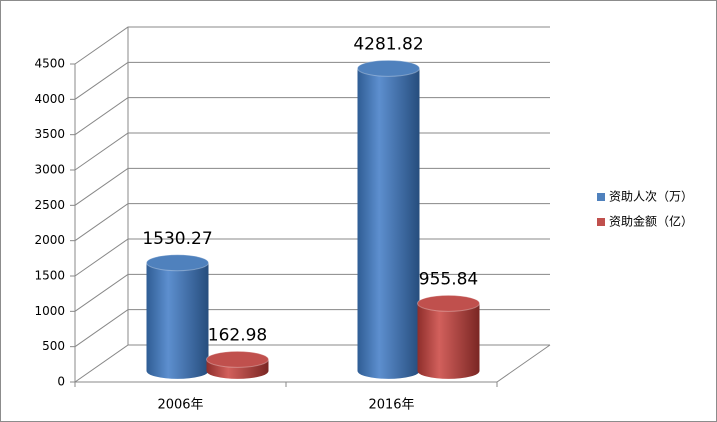  Describe the element at coordinates (61, 382) in the screenshot. I see `y-tick-label: 0` at that location.